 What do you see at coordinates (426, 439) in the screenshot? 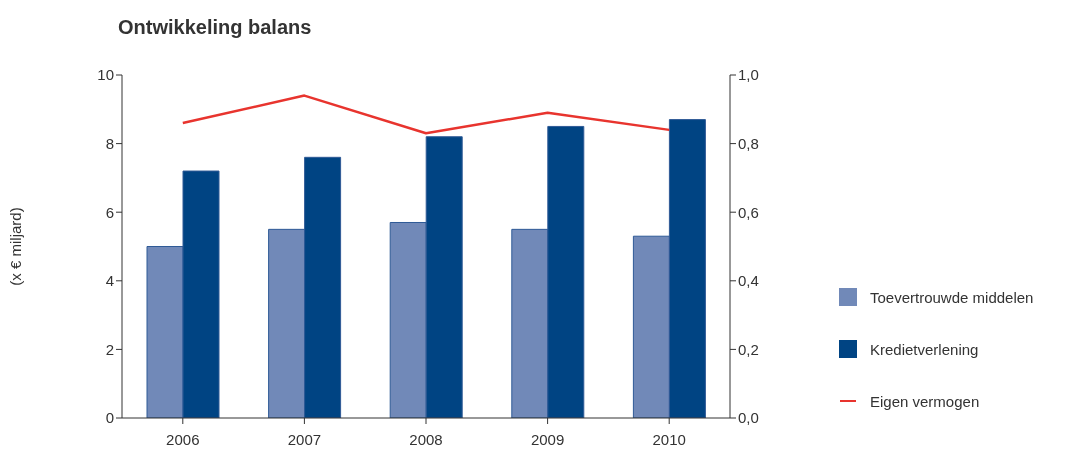
I see `x-tick-label: 2008` at bounding box center [426, 439].